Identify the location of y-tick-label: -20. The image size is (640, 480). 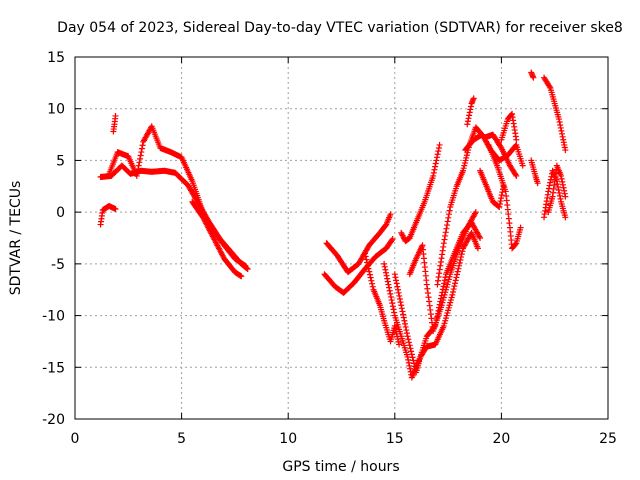
(53, 420).